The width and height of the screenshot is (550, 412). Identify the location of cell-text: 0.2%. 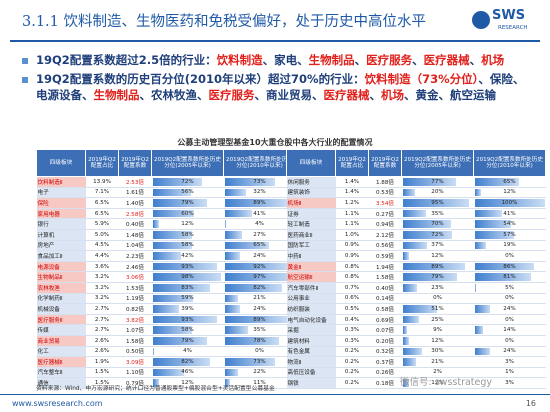
(352, 383).